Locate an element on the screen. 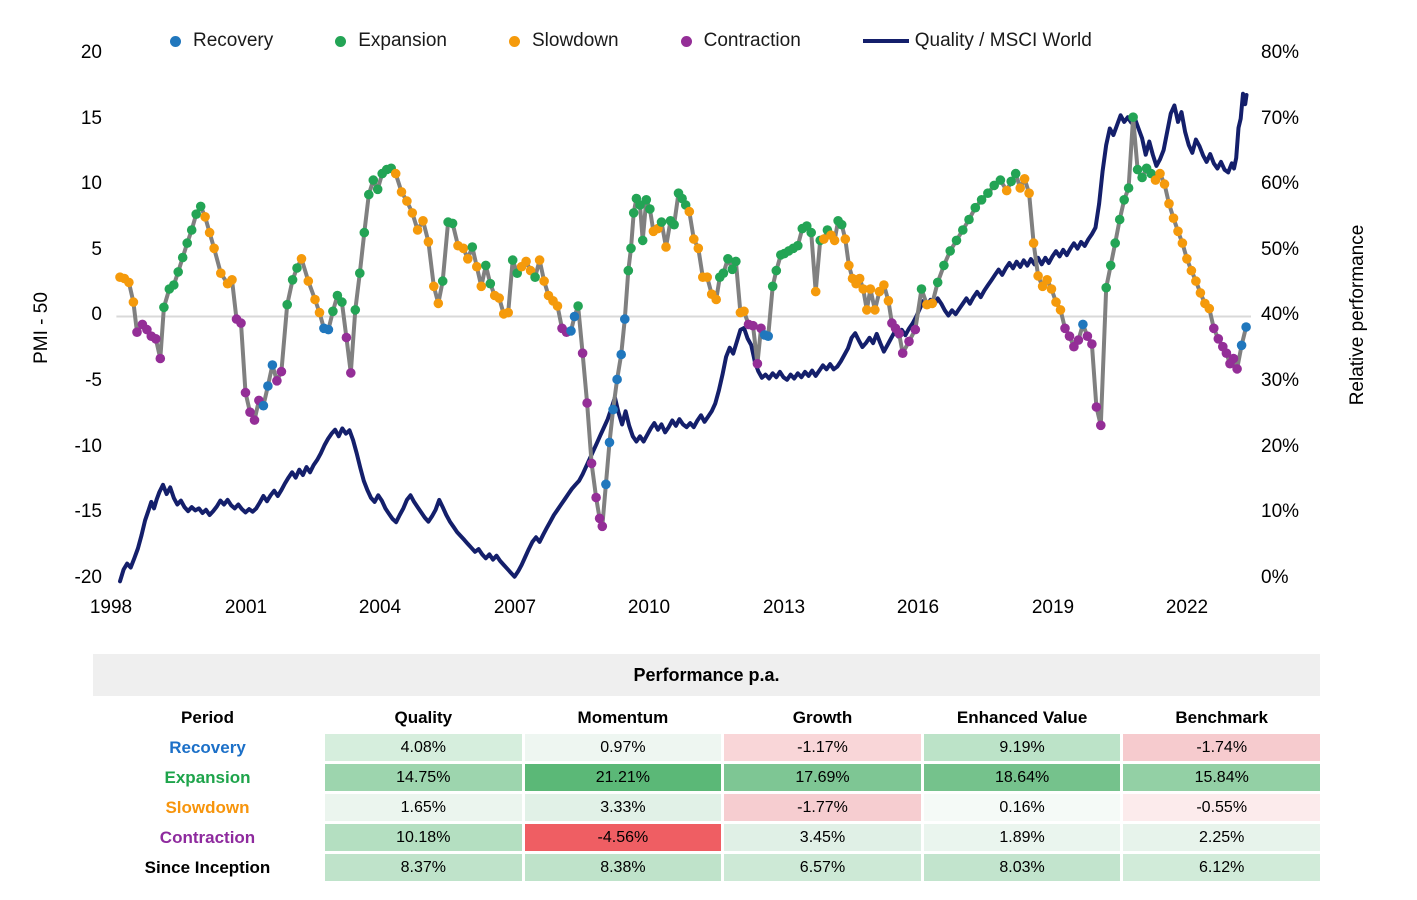 The width and height of the screenshot is (1417, 900). column-header-growth: Growth is located at coordinates (822, 717).